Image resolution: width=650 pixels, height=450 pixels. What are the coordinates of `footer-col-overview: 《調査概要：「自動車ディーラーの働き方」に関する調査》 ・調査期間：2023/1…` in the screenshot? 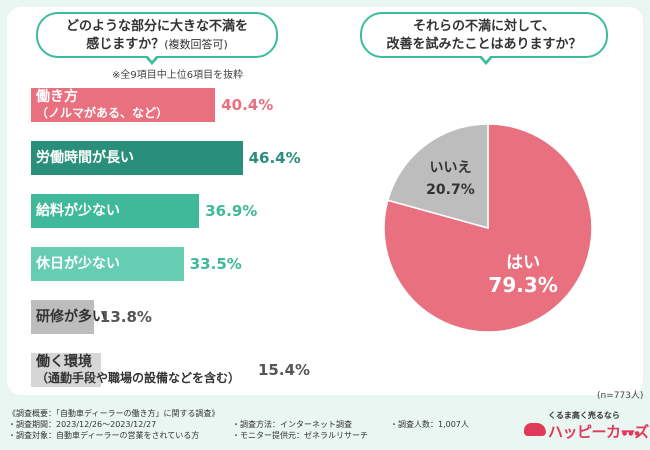 It's located at (113, 424).